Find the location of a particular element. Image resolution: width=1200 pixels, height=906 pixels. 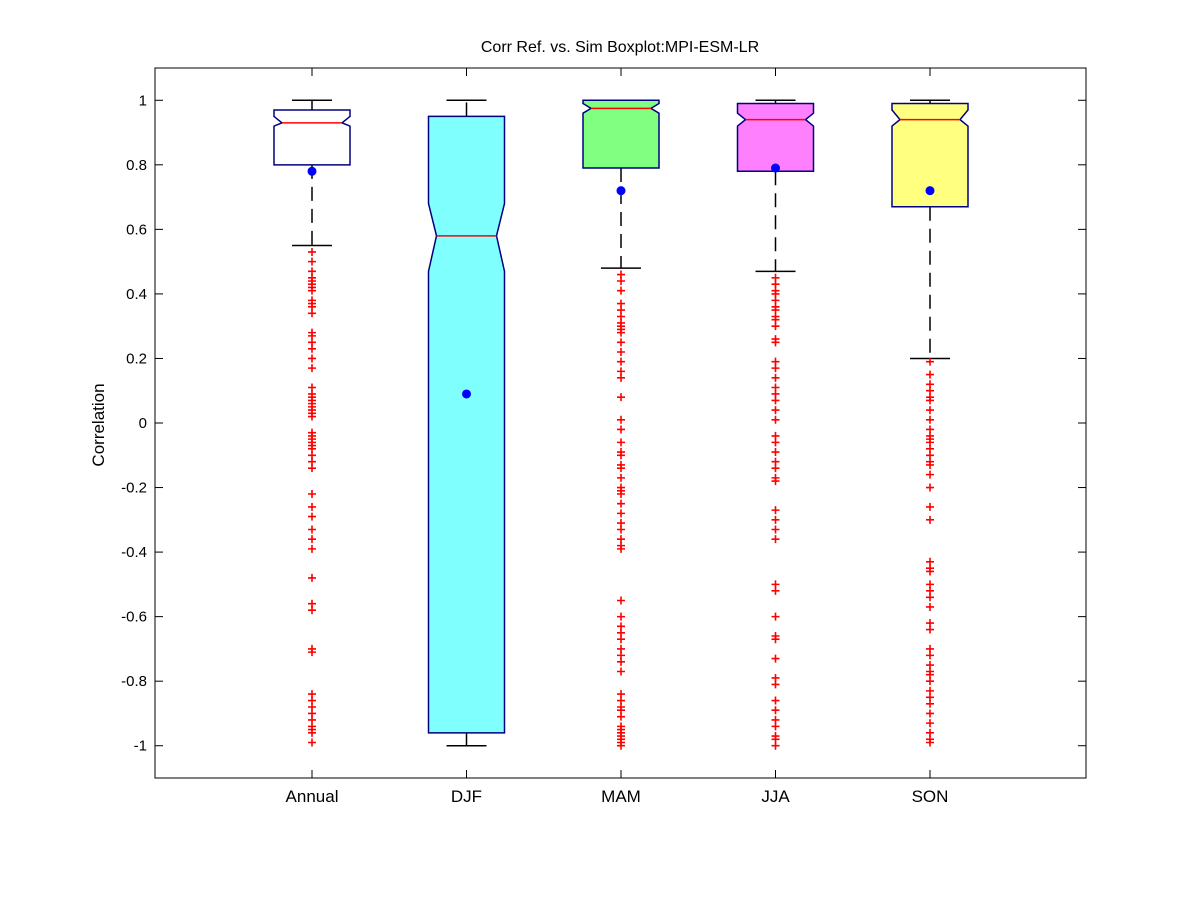

box-group-son is located at coordinates (930, 423).